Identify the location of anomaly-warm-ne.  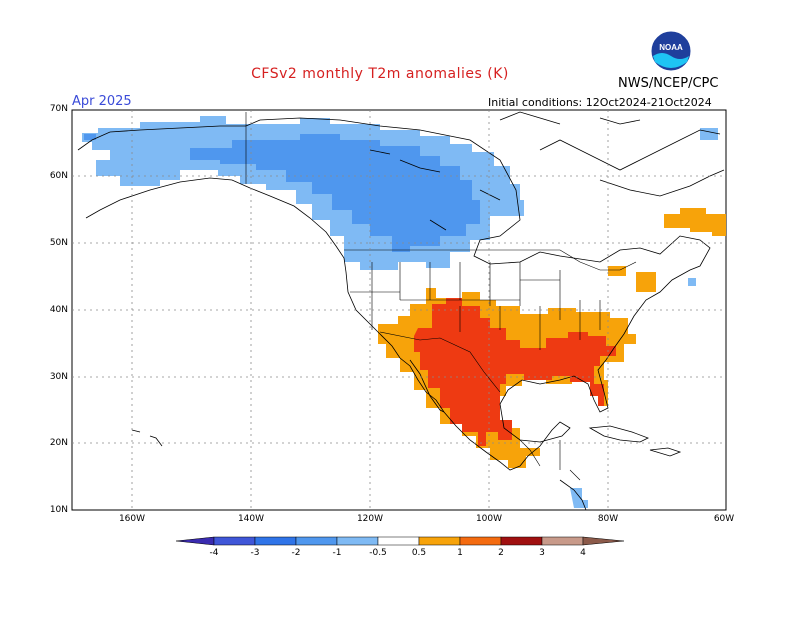
(617, 271).